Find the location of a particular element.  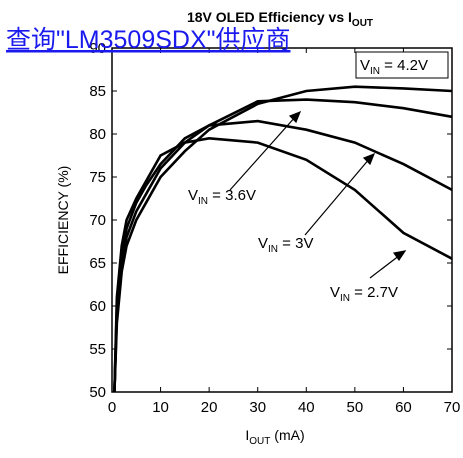

x-axis-label: IOUT (mA) is located at coordinates (274, 437).